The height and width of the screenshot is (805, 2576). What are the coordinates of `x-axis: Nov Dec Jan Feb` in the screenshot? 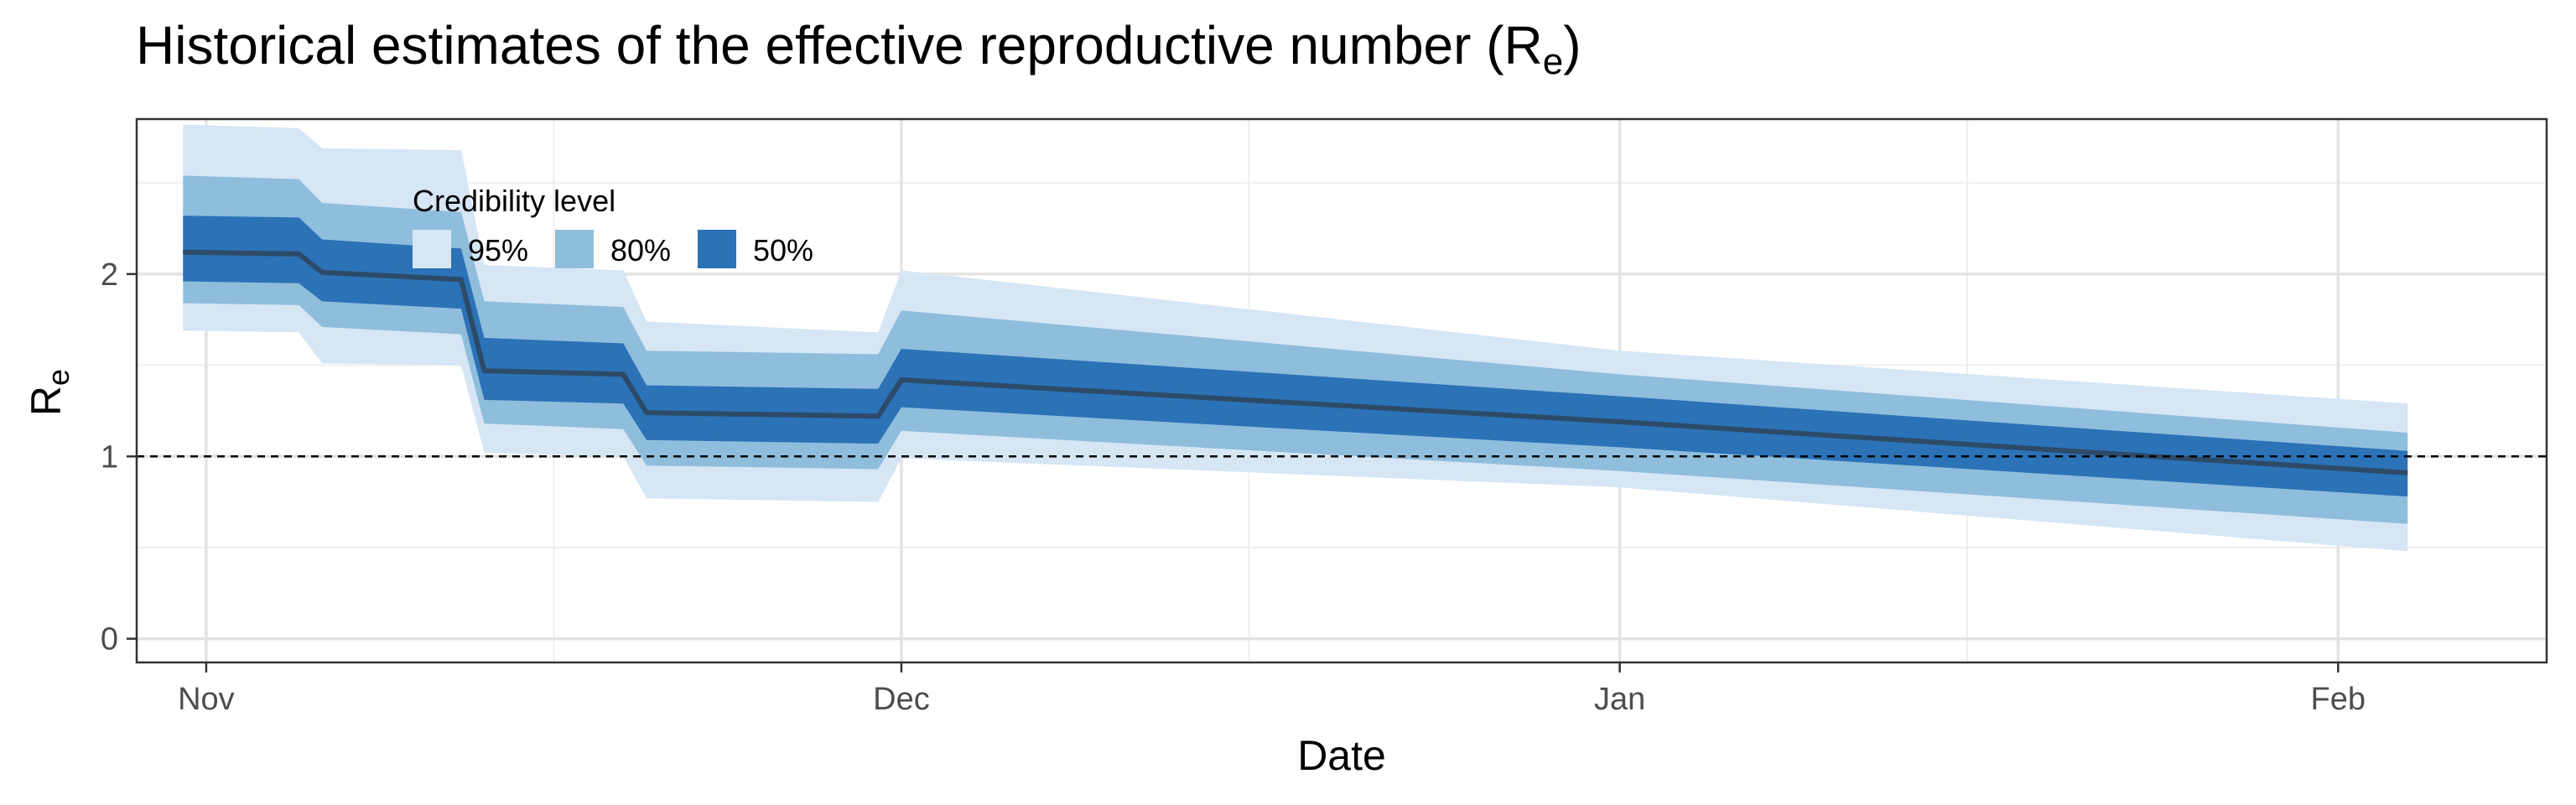 It's located at (1272, 689).